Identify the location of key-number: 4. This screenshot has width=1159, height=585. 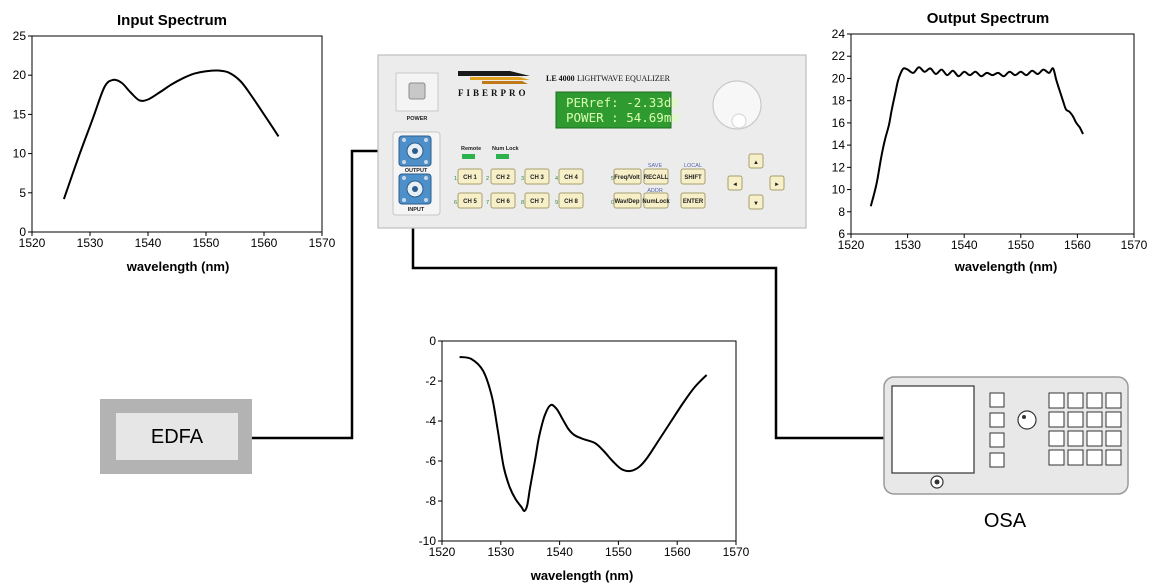
(556, 179).